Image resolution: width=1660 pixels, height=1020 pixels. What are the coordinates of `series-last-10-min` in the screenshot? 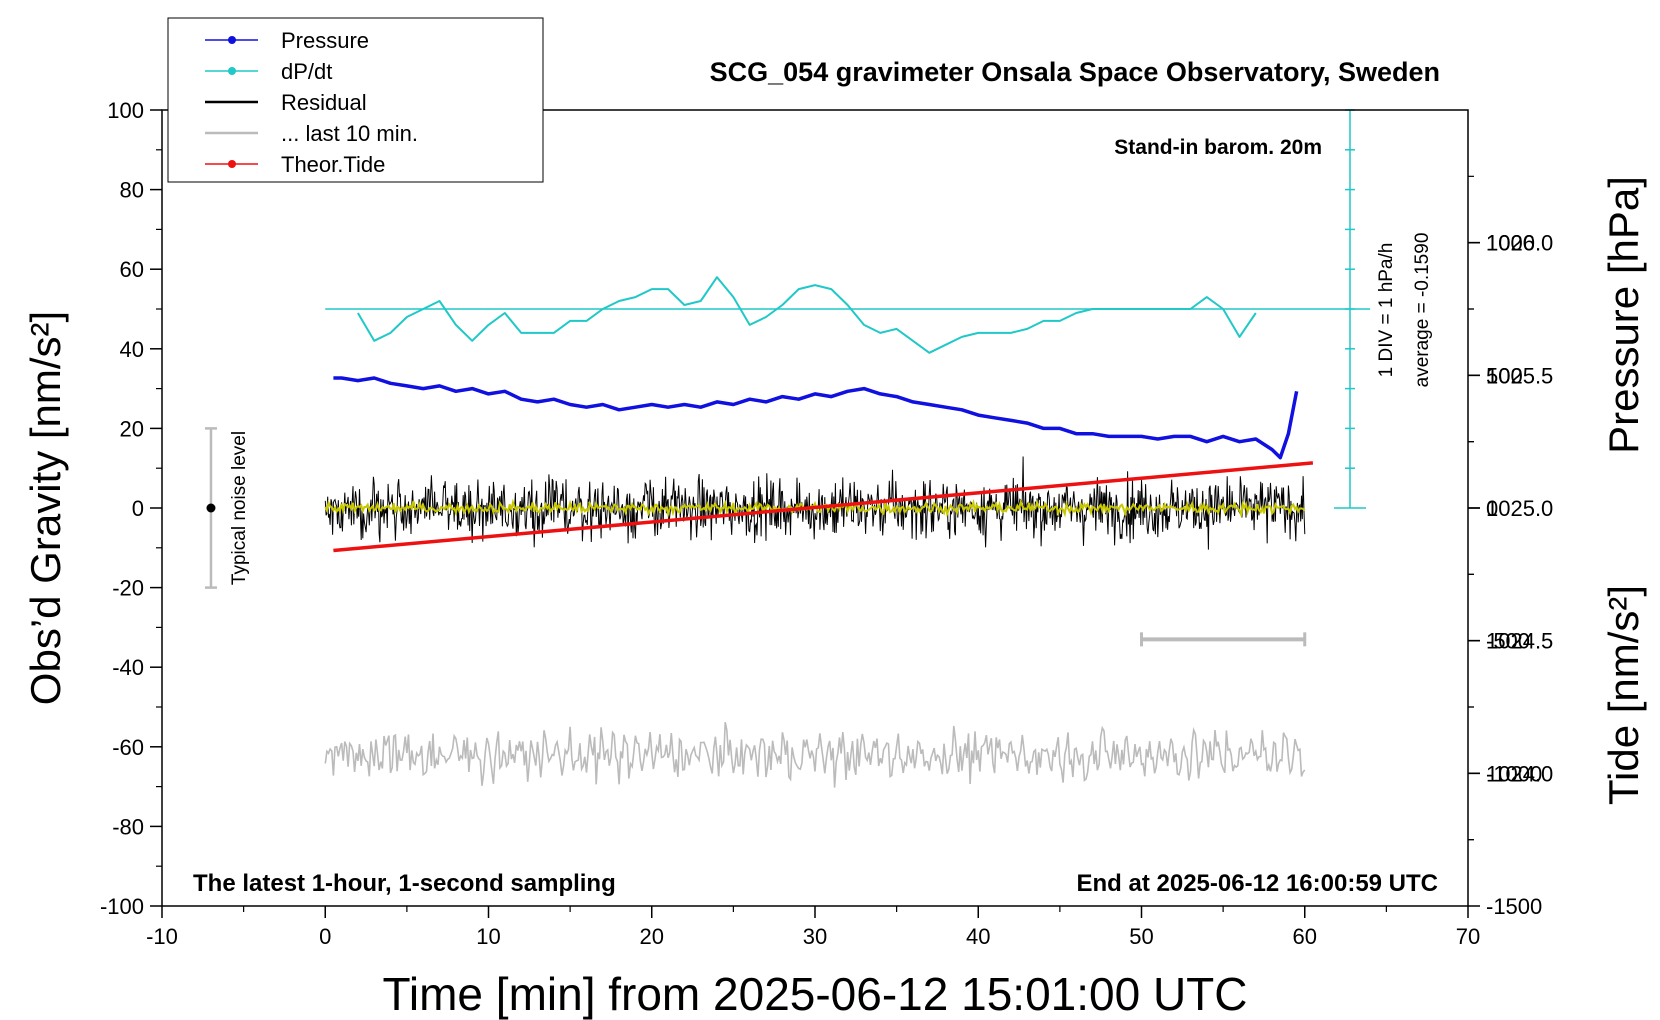 It's located at (815, 754).